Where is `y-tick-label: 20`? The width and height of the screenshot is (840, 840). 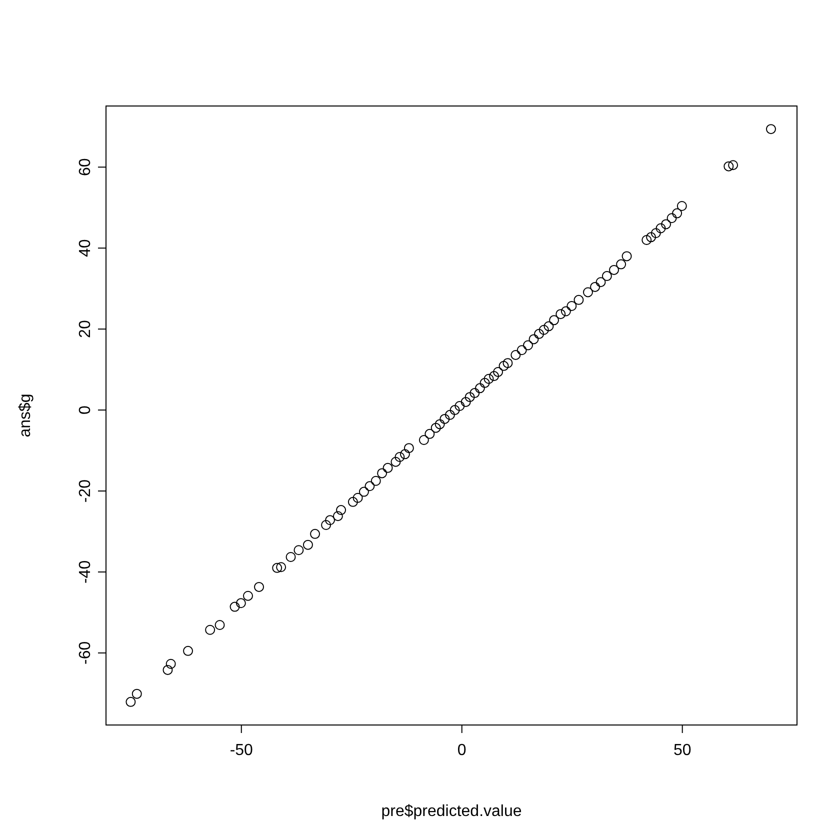 y-tick-label: 20 is located at coordinates (85, 329).